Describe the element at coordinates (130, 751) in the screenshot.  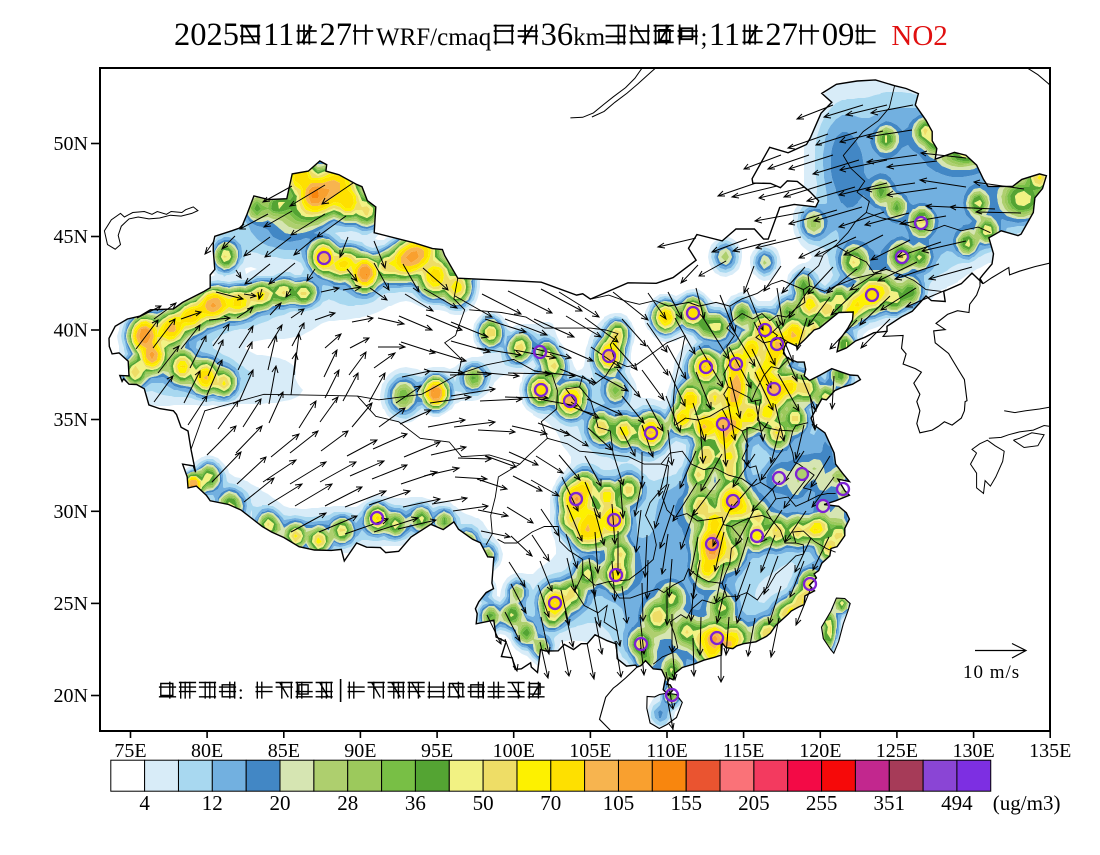
I see `svg-text: 75E` at that location.